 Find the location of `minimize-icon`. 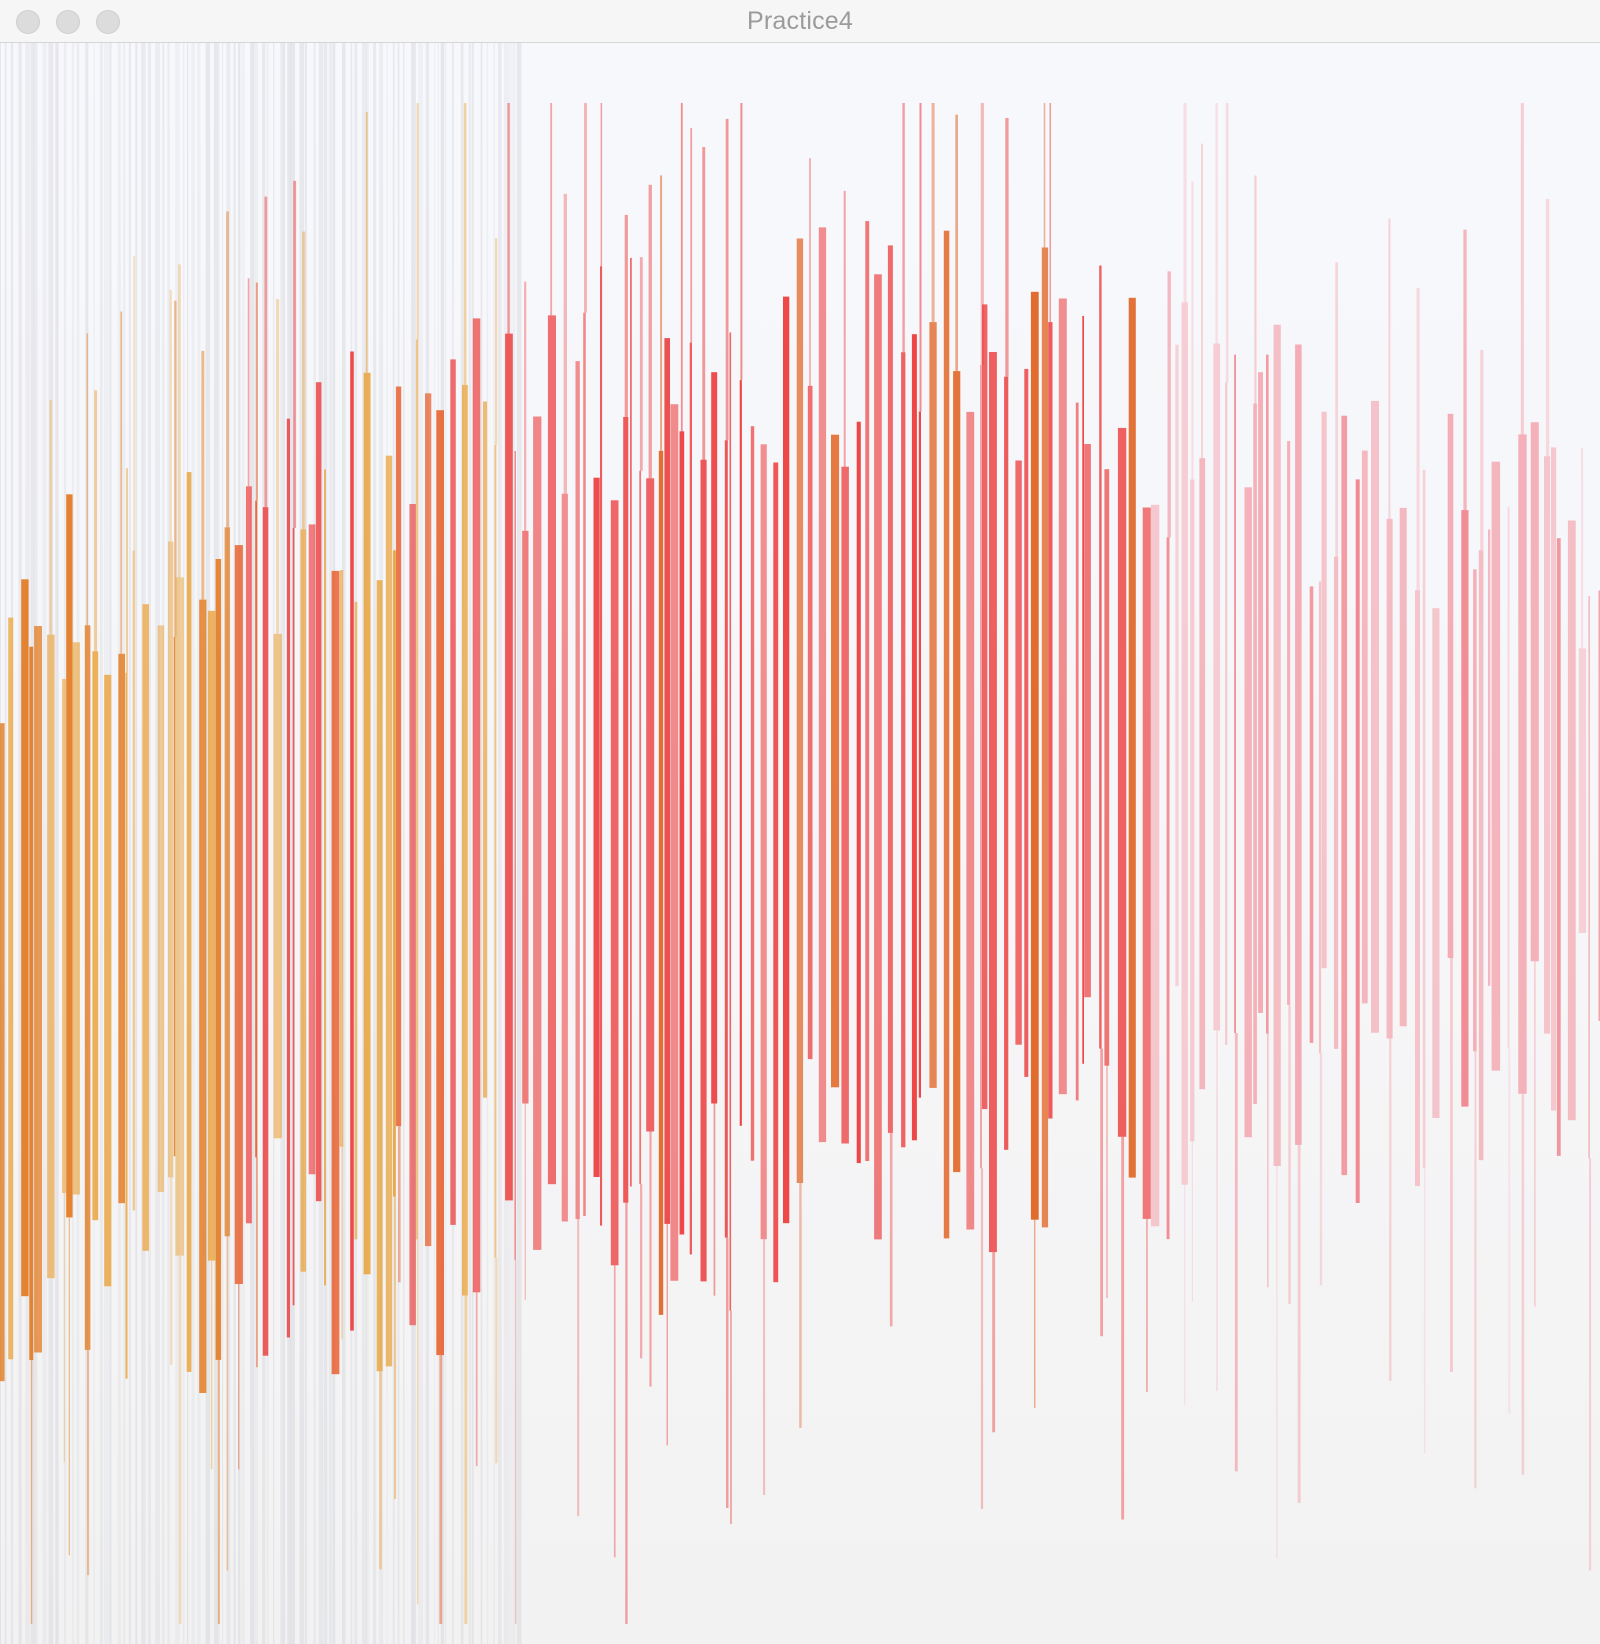

minimize-icon is located at coordinates (68, 22).